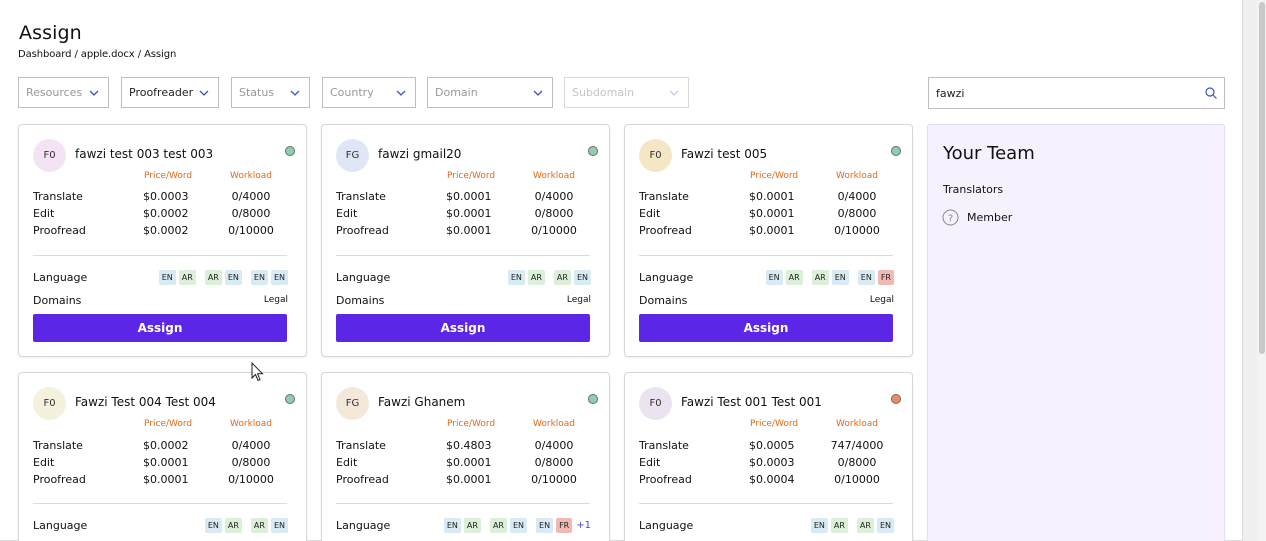 The width and height of the screenshot is (1266, 541). What do you see at coordinates (857, 445) in the screenshot?
I see `translate-workload: 747/4000` at bounding box center [857, 445].